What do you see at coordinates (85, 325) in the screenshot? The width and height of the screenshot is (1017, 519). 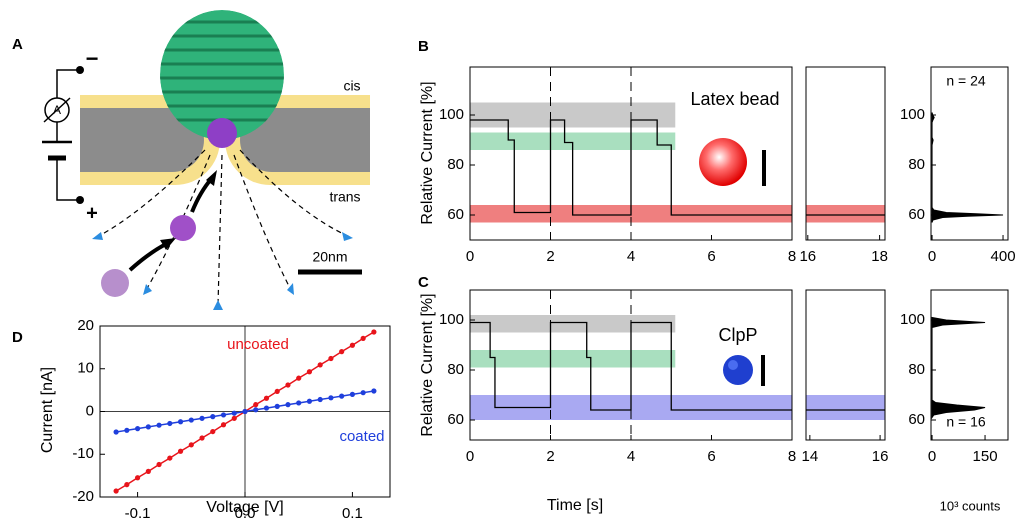 I see `y-tick-label: 20` at bounding box center [85, 325].